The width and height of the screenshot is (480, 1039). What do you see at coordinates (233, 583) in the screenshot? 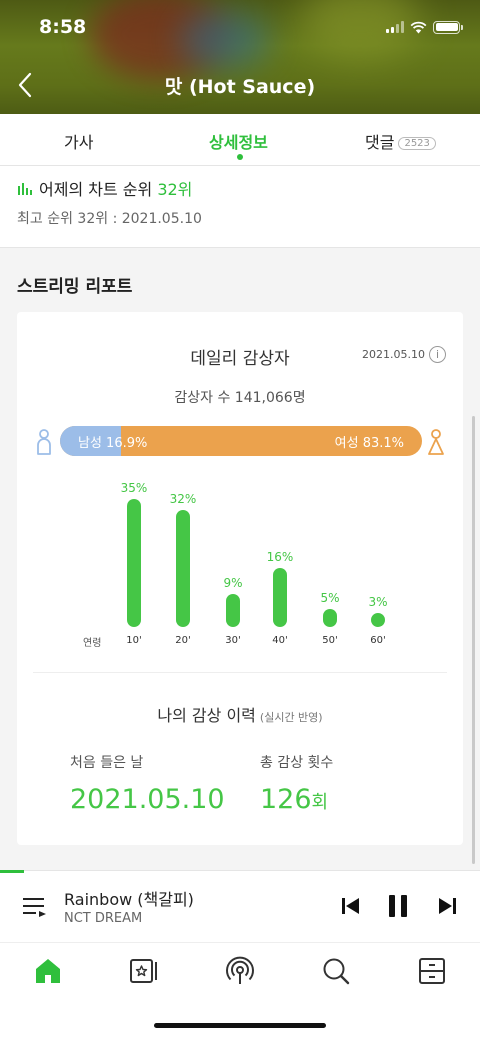
I see `age-bar-value-label: 9%` at bounding box center [233, 583].